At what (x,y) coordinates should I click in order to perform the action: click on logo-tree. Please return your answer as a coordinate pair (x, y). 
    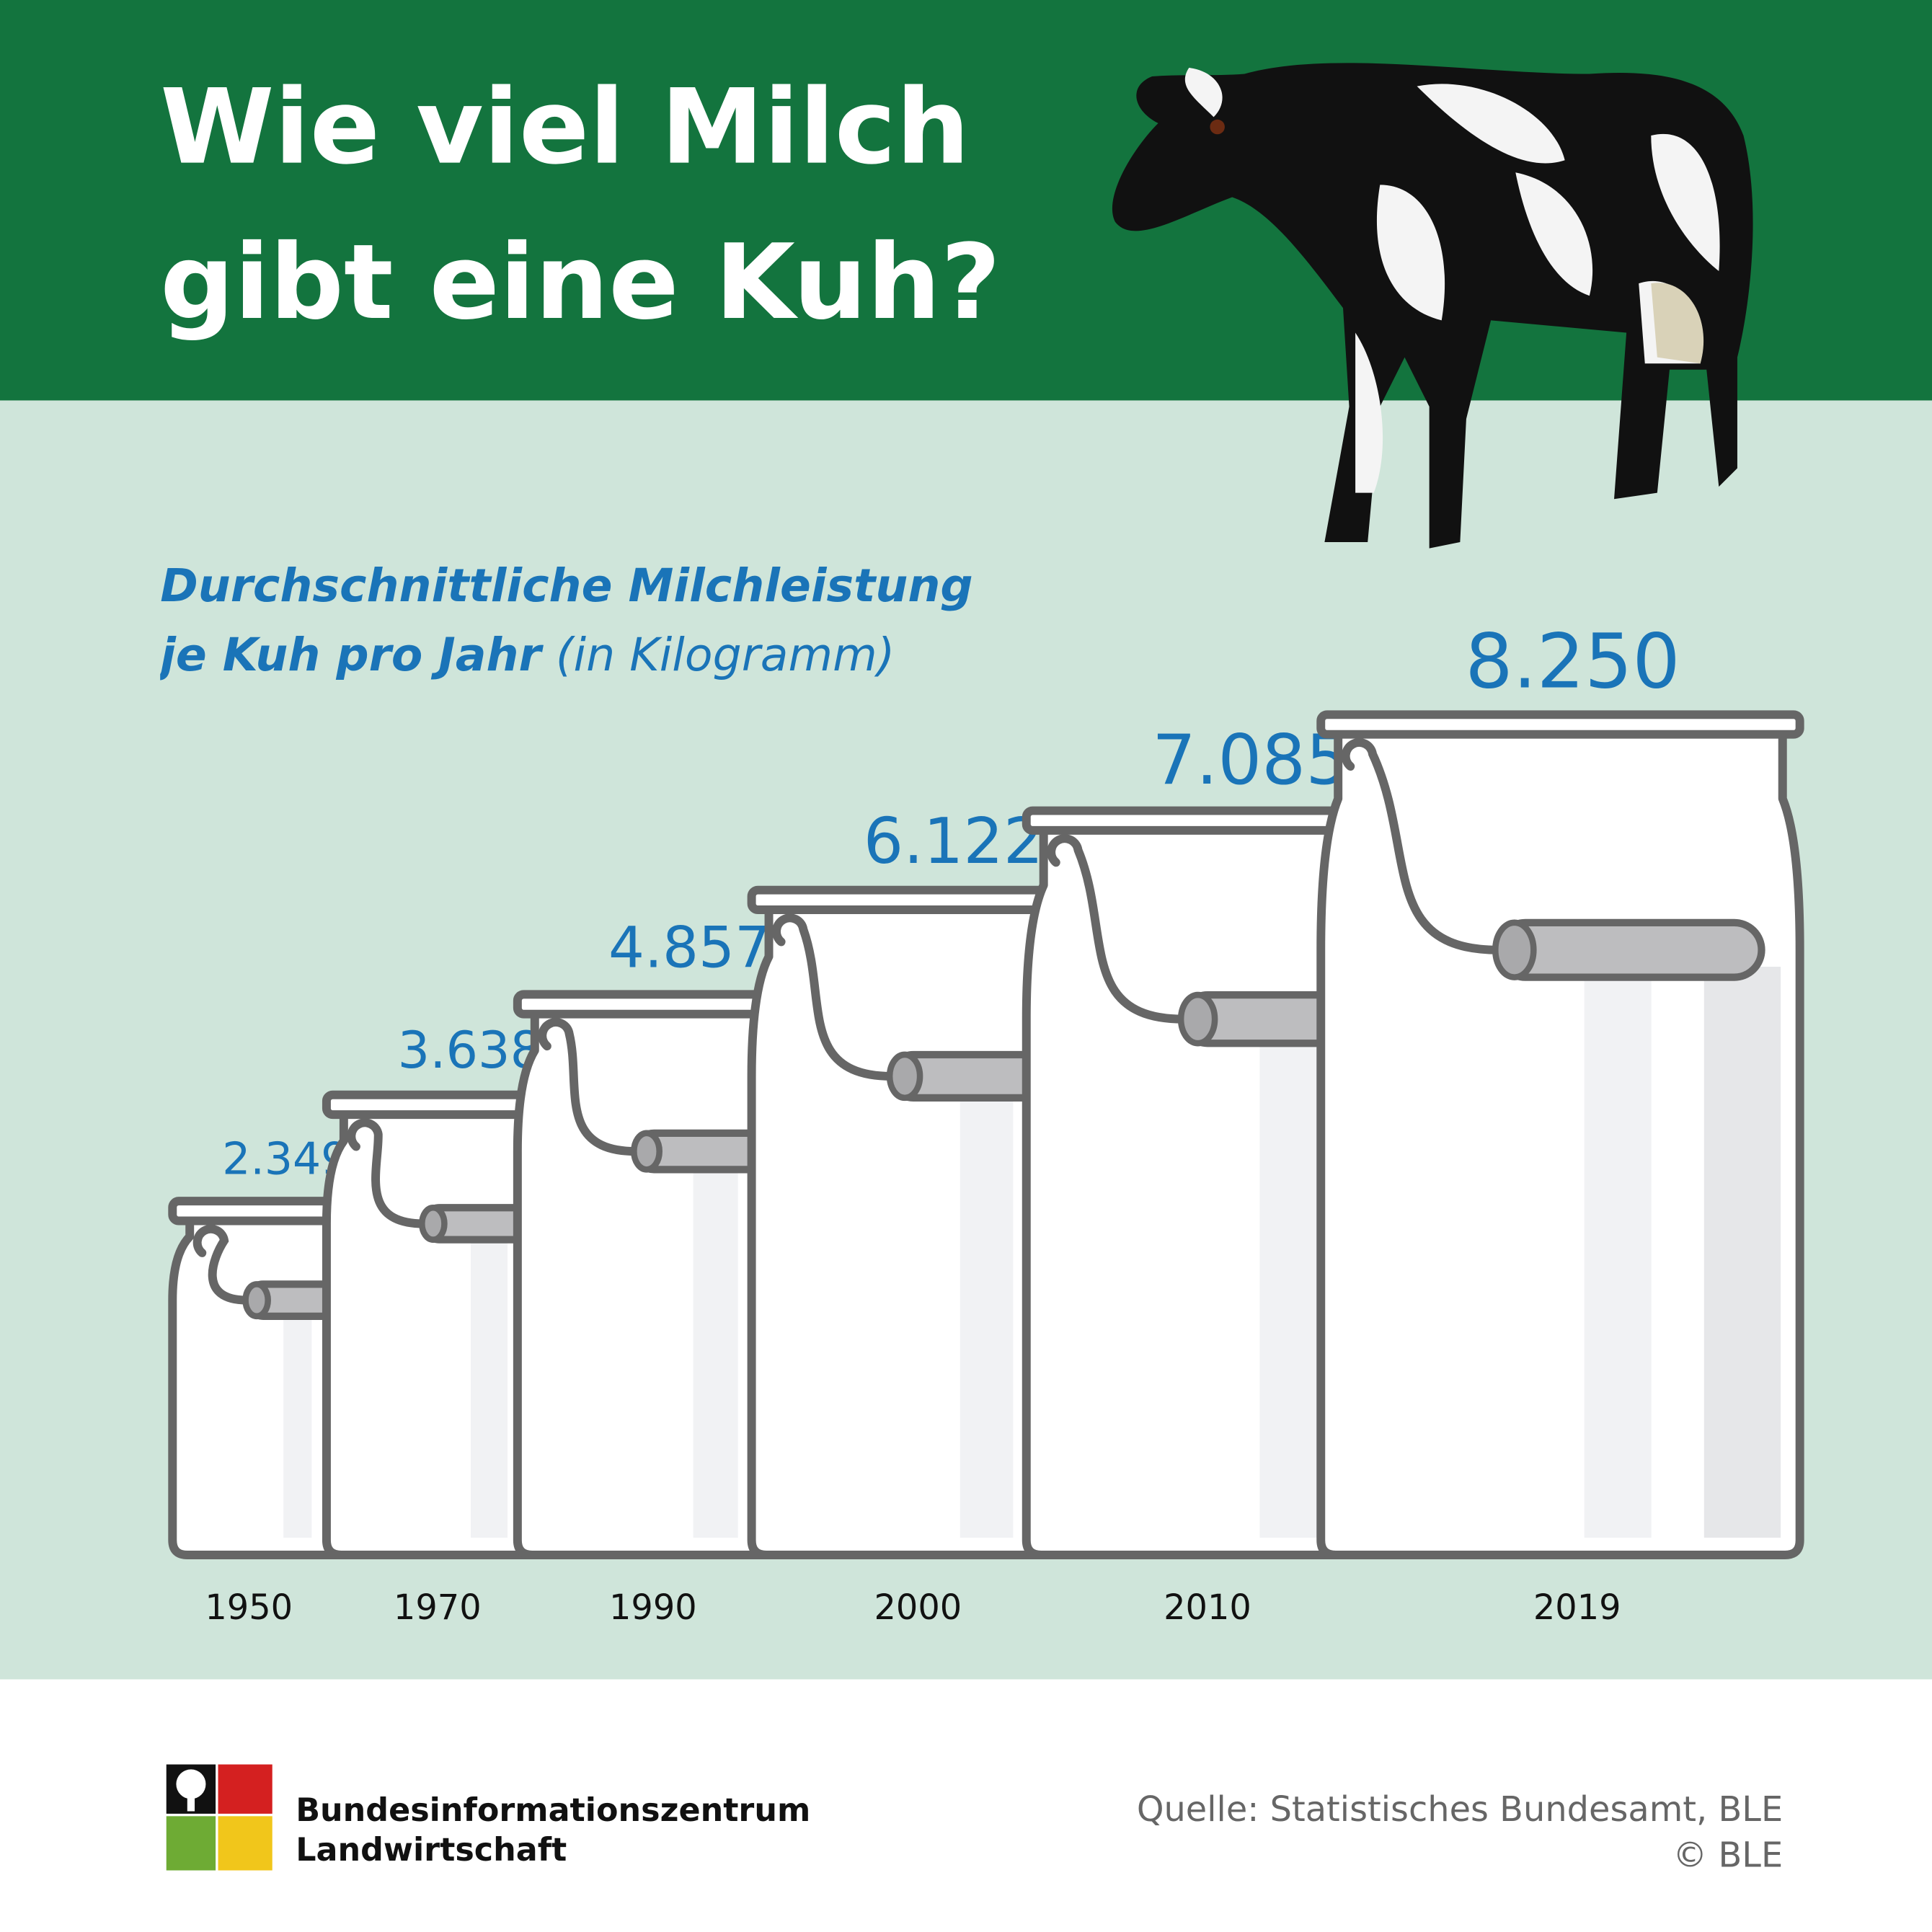
    Looking at the image, I should click on (191, 1784).